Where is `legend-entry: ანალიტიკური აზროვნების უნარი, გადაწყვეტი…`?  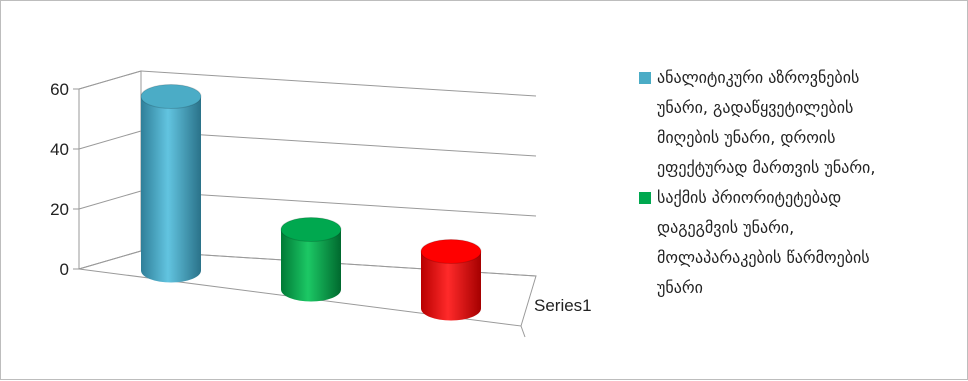
legend-entry: ანალიტიკური აზროვნების უნარი, გადაწყვეტი… is located at coordinates (799, 123).